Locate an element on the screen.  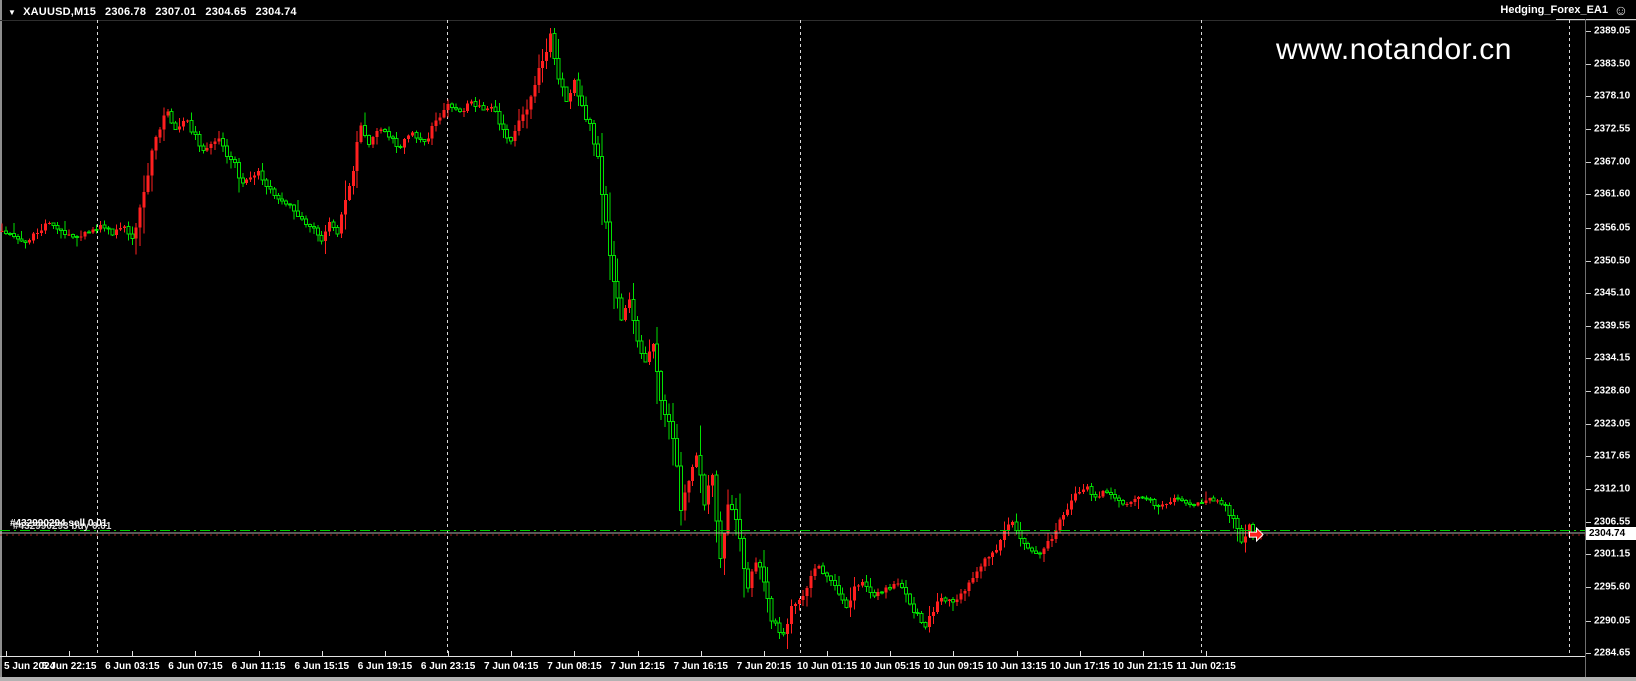
time-tick-label: 6 Jun 11:15 is located at coordinates (258, 666).